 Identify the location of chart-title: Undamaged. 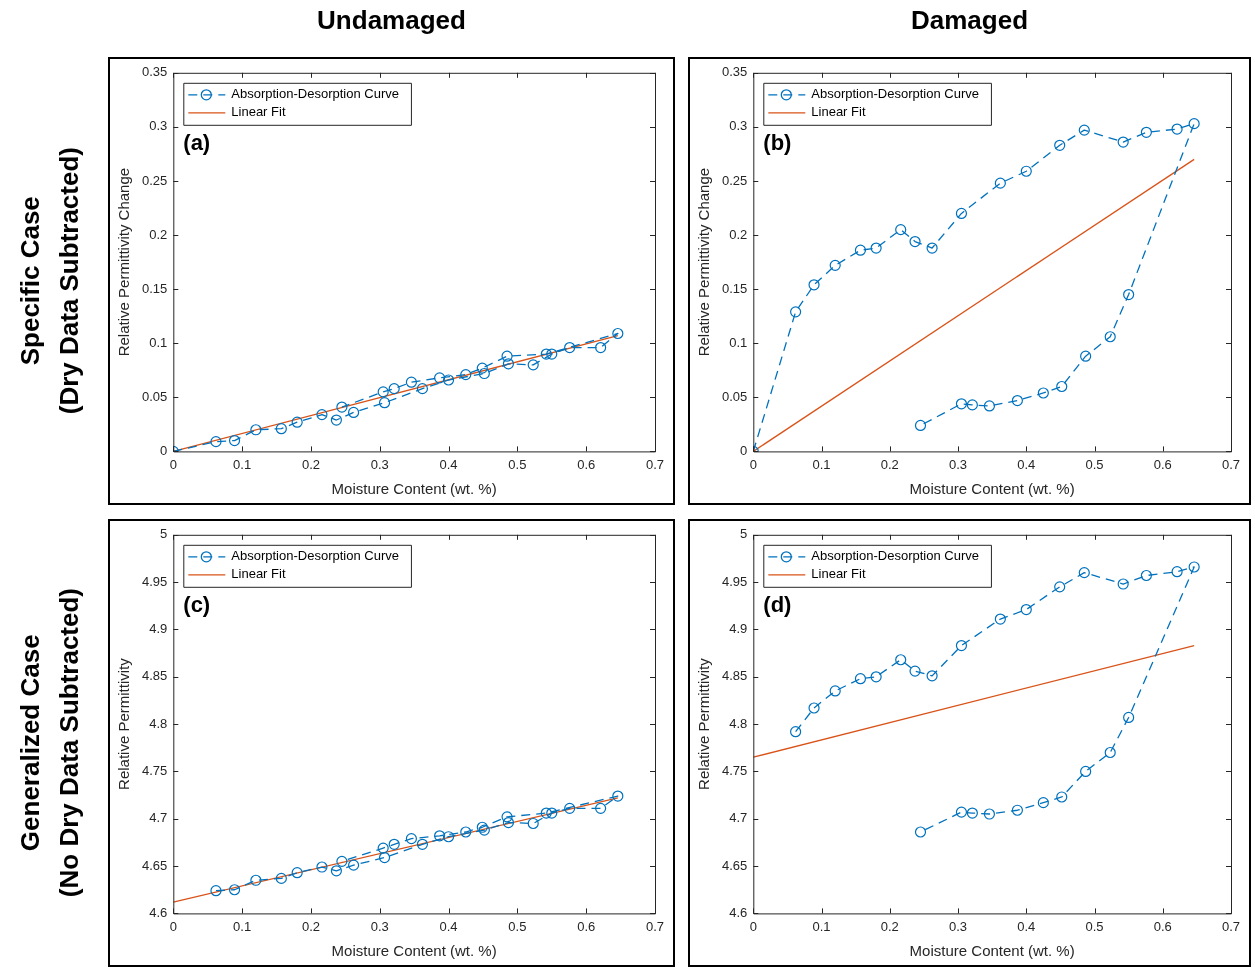
(391, 20).